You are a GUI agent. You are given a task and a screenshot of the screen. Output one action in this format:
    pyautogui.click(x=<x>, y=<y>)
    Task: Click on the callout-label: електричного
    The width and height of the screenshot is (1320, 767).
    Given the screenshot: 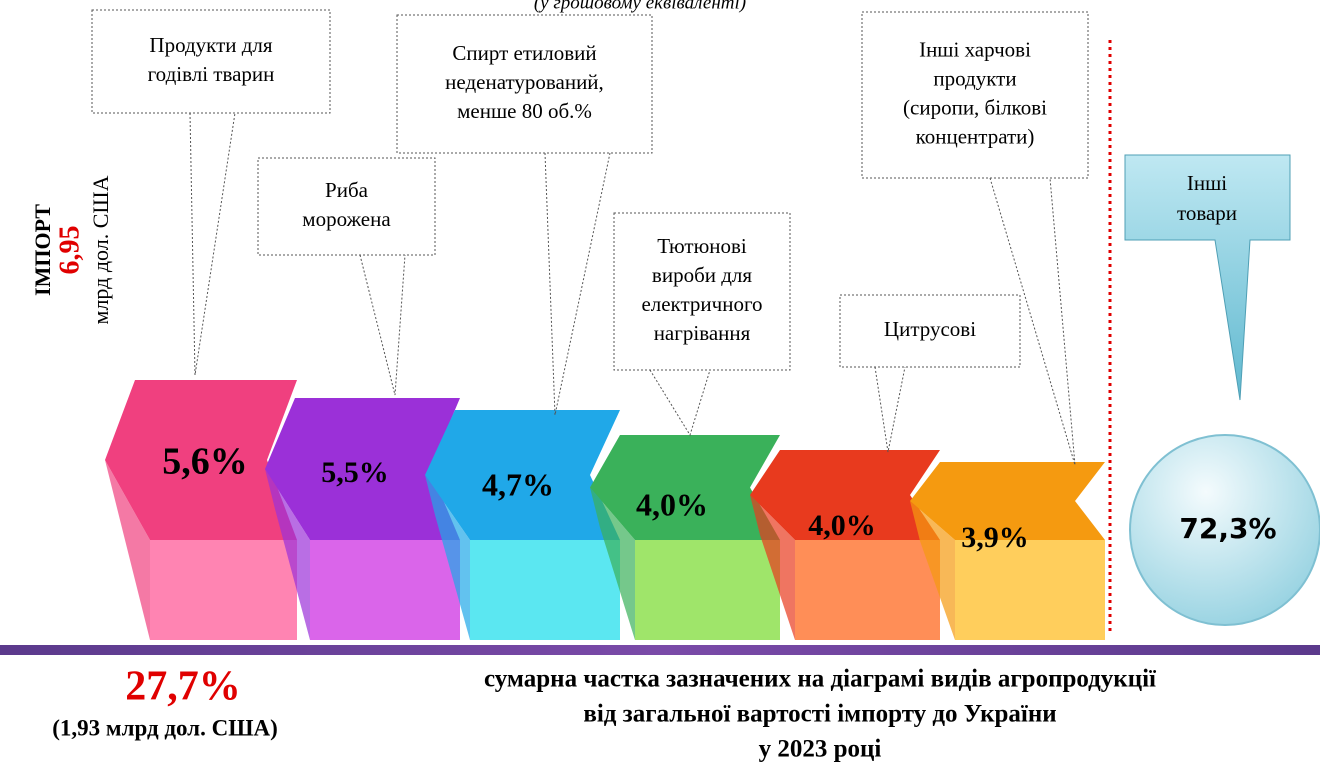 What is the action you would take?
    pyautogui.click(x=701, y=304)
    